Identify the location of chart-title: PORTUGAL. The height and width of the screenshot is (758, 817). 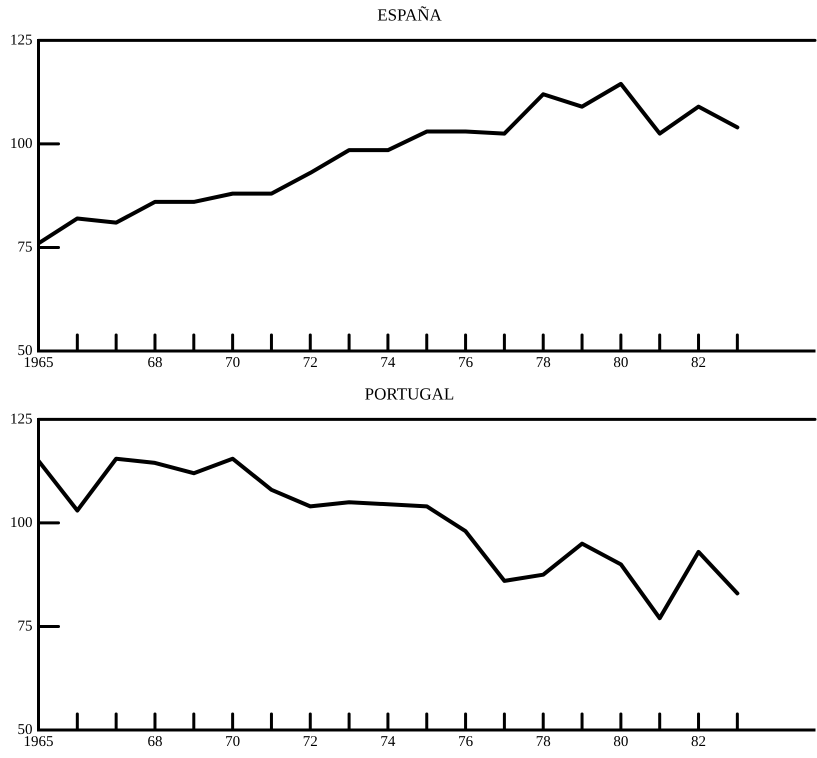
(409, 394).